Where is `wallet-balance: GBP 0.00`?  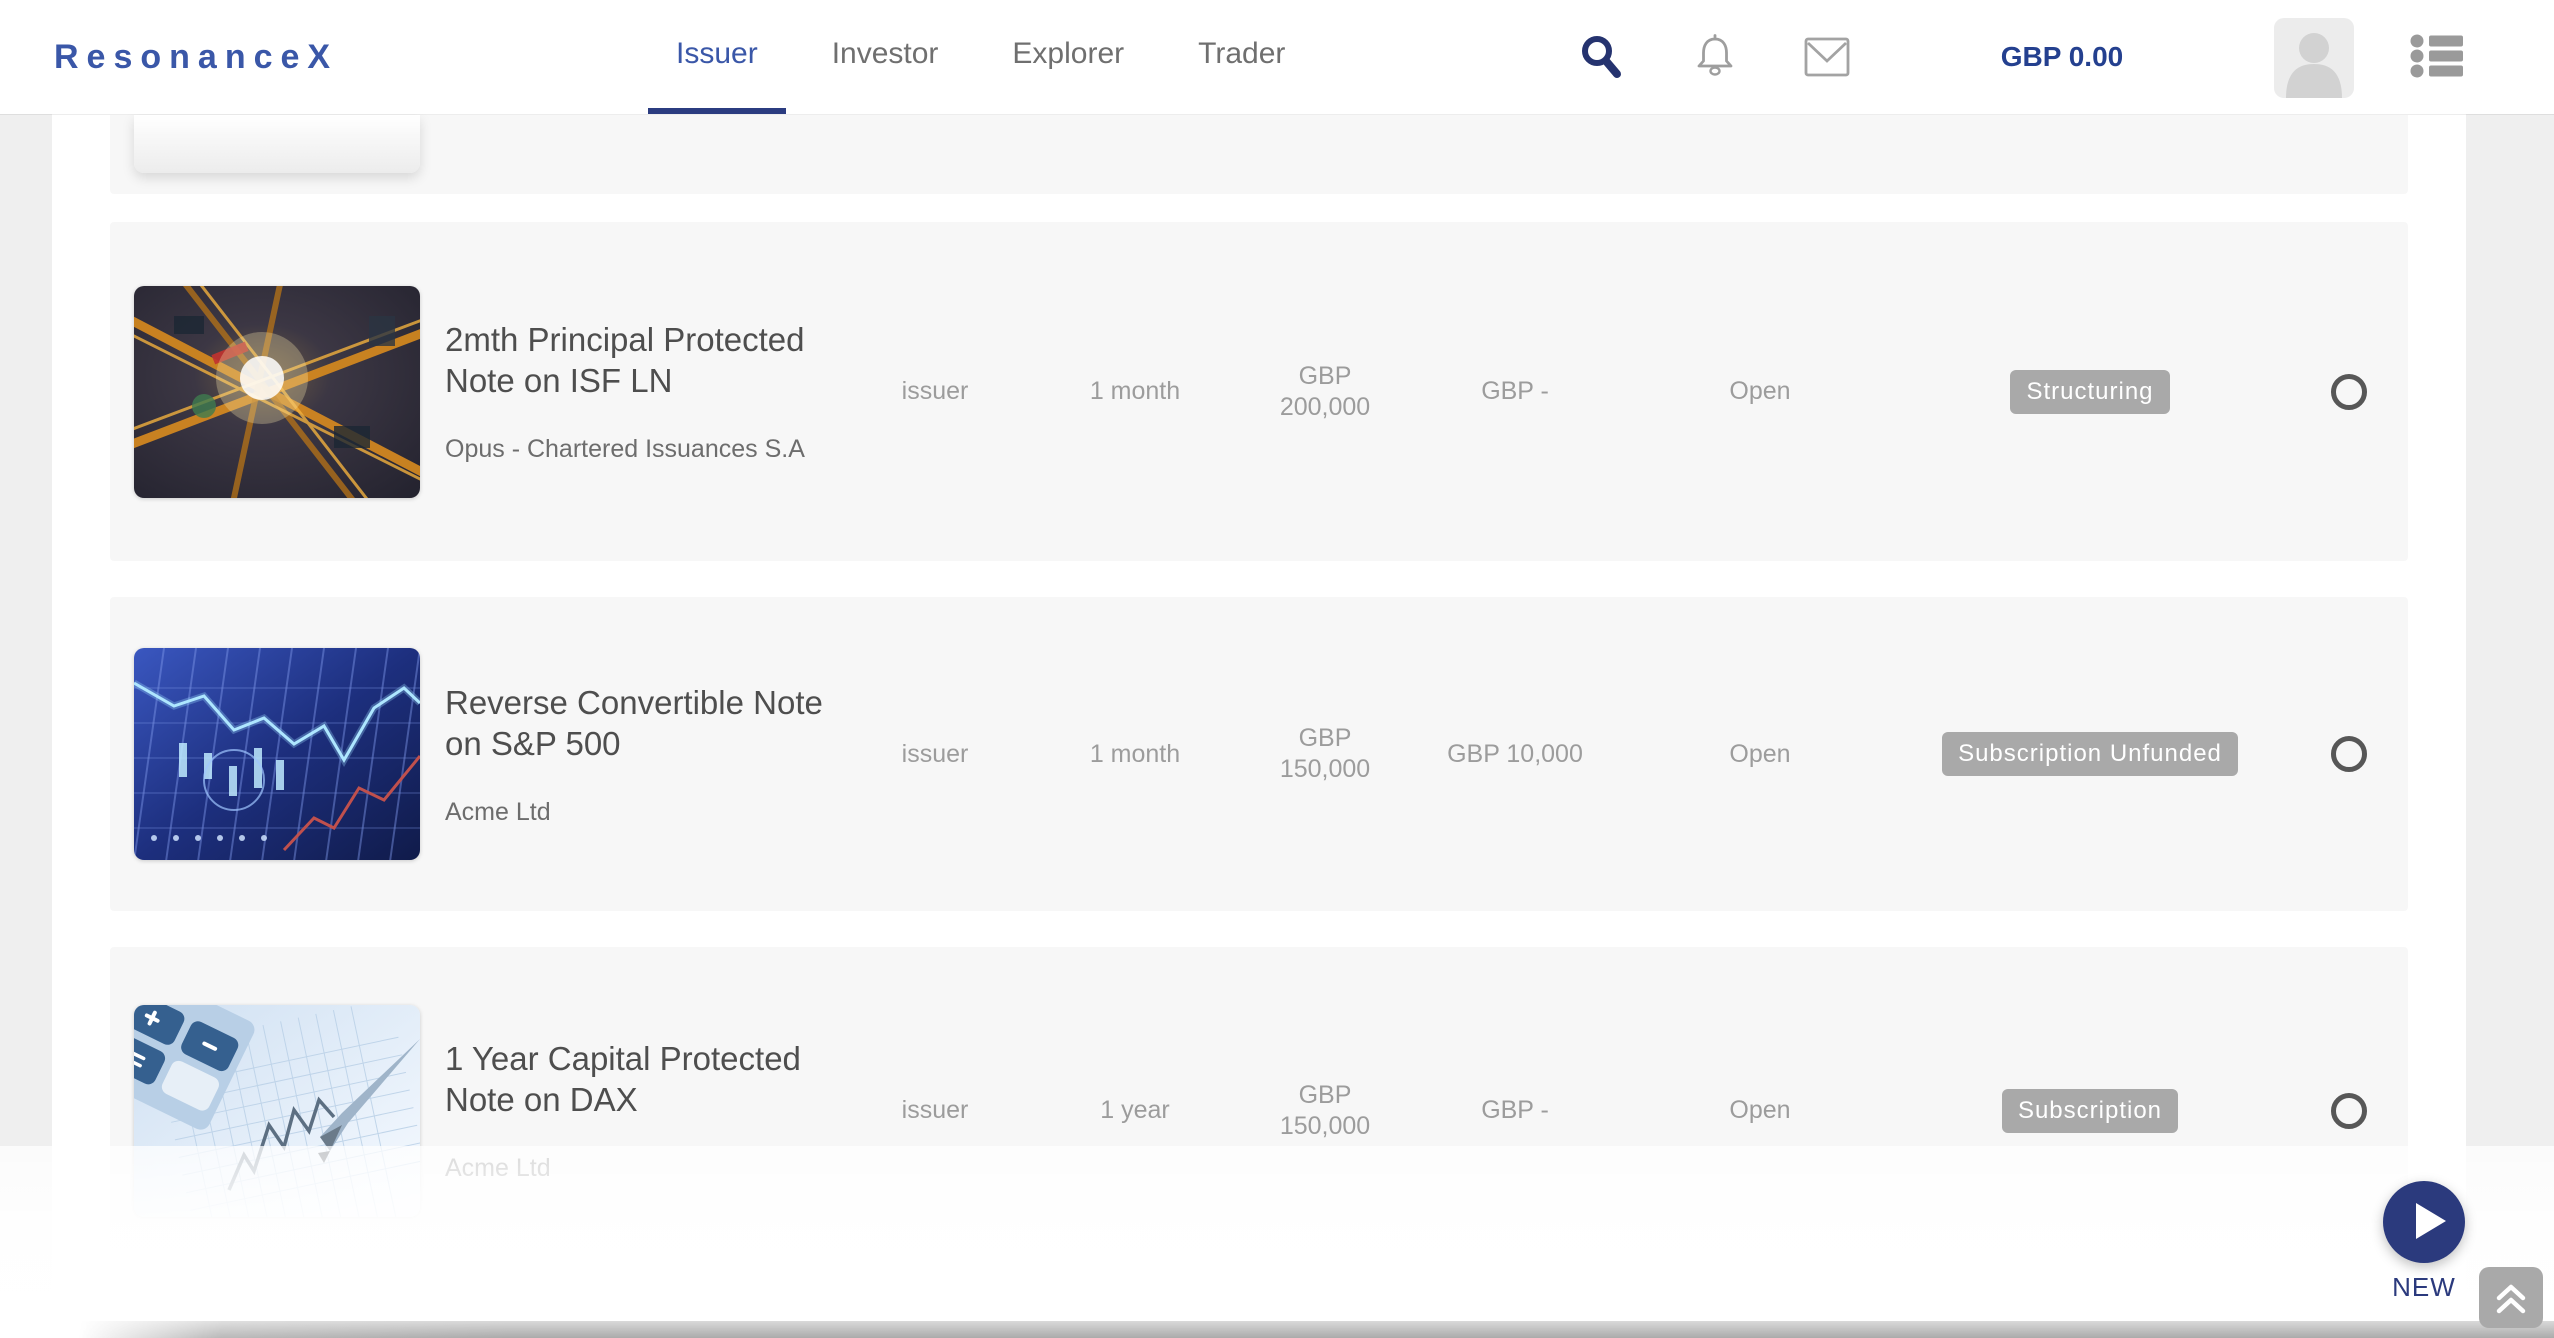 wallet-balance: GBP 0.00 is located at coordinates (2062, 56).